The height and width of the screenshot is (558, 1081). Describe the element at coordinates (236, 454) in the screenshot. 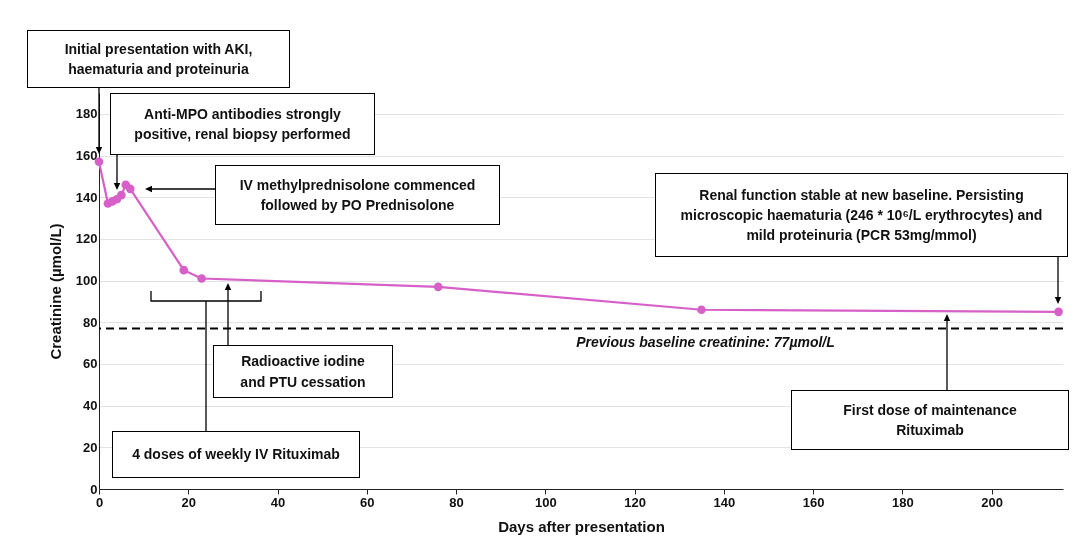

I see `callout-box: 4 doses of weekly IV Rituximab` at that location.